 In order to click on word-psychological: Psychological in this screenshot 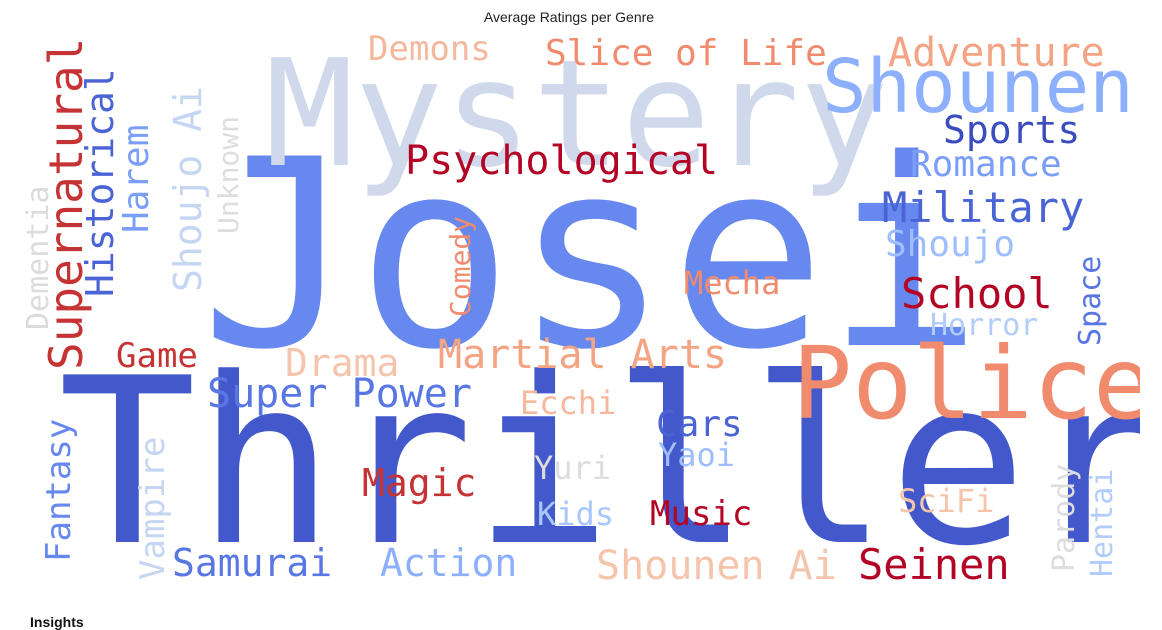, I will do `click(561, 161)`.